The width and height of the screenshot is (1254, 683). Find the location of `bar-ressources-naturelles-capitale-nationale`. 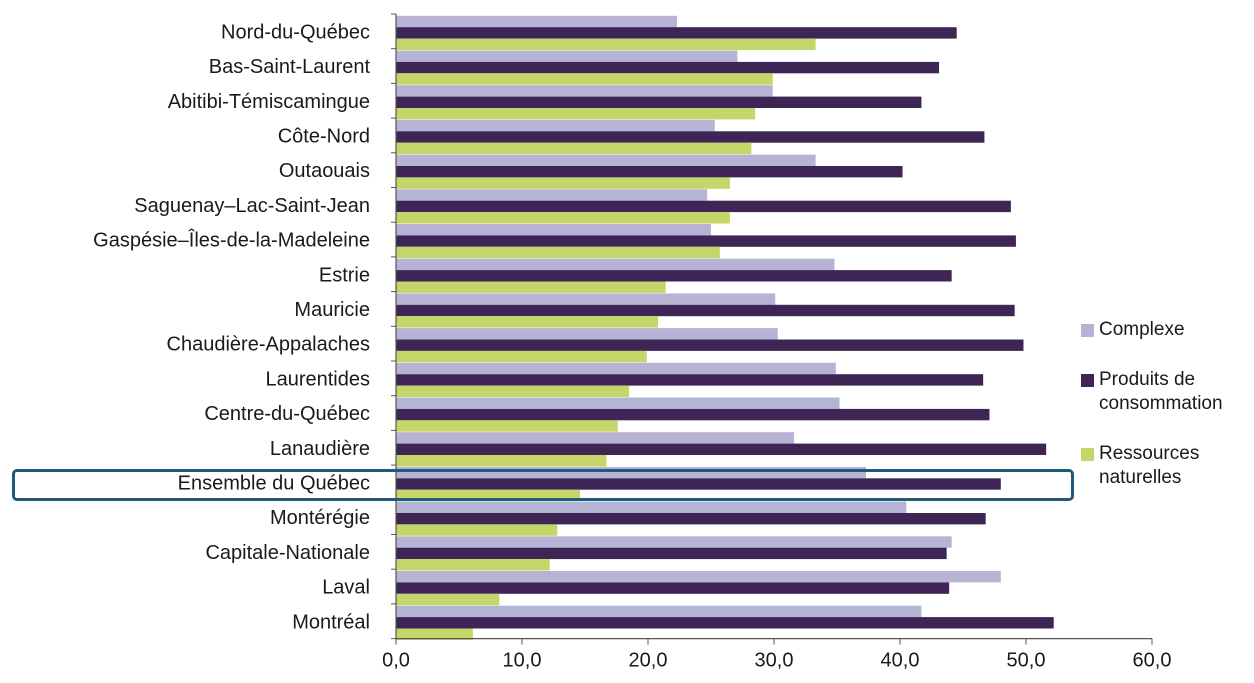

bar-ressources-naturelles-capitale-nationale is located at coordinates (473, 565).